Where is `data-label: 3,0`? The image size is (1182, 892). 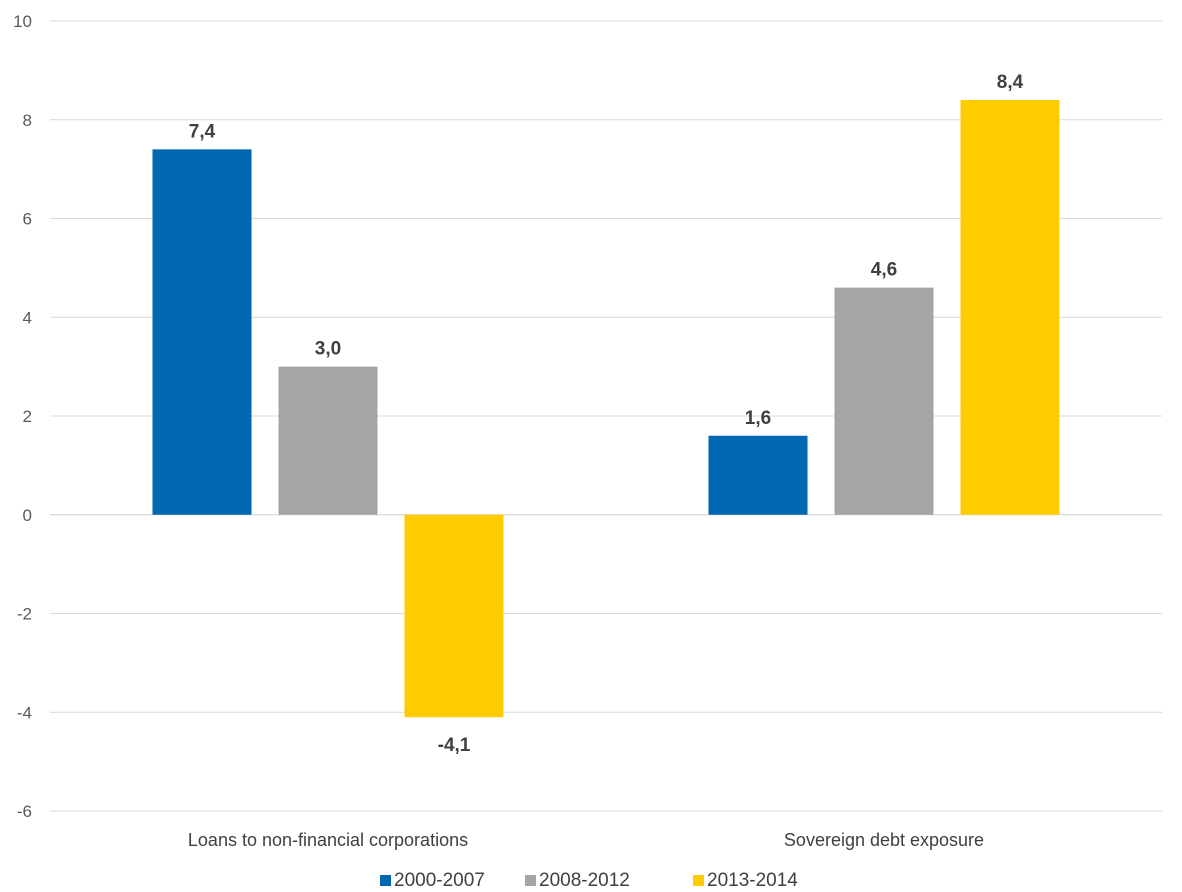
data-label: 3,0 is located at coordinates (328, 349).